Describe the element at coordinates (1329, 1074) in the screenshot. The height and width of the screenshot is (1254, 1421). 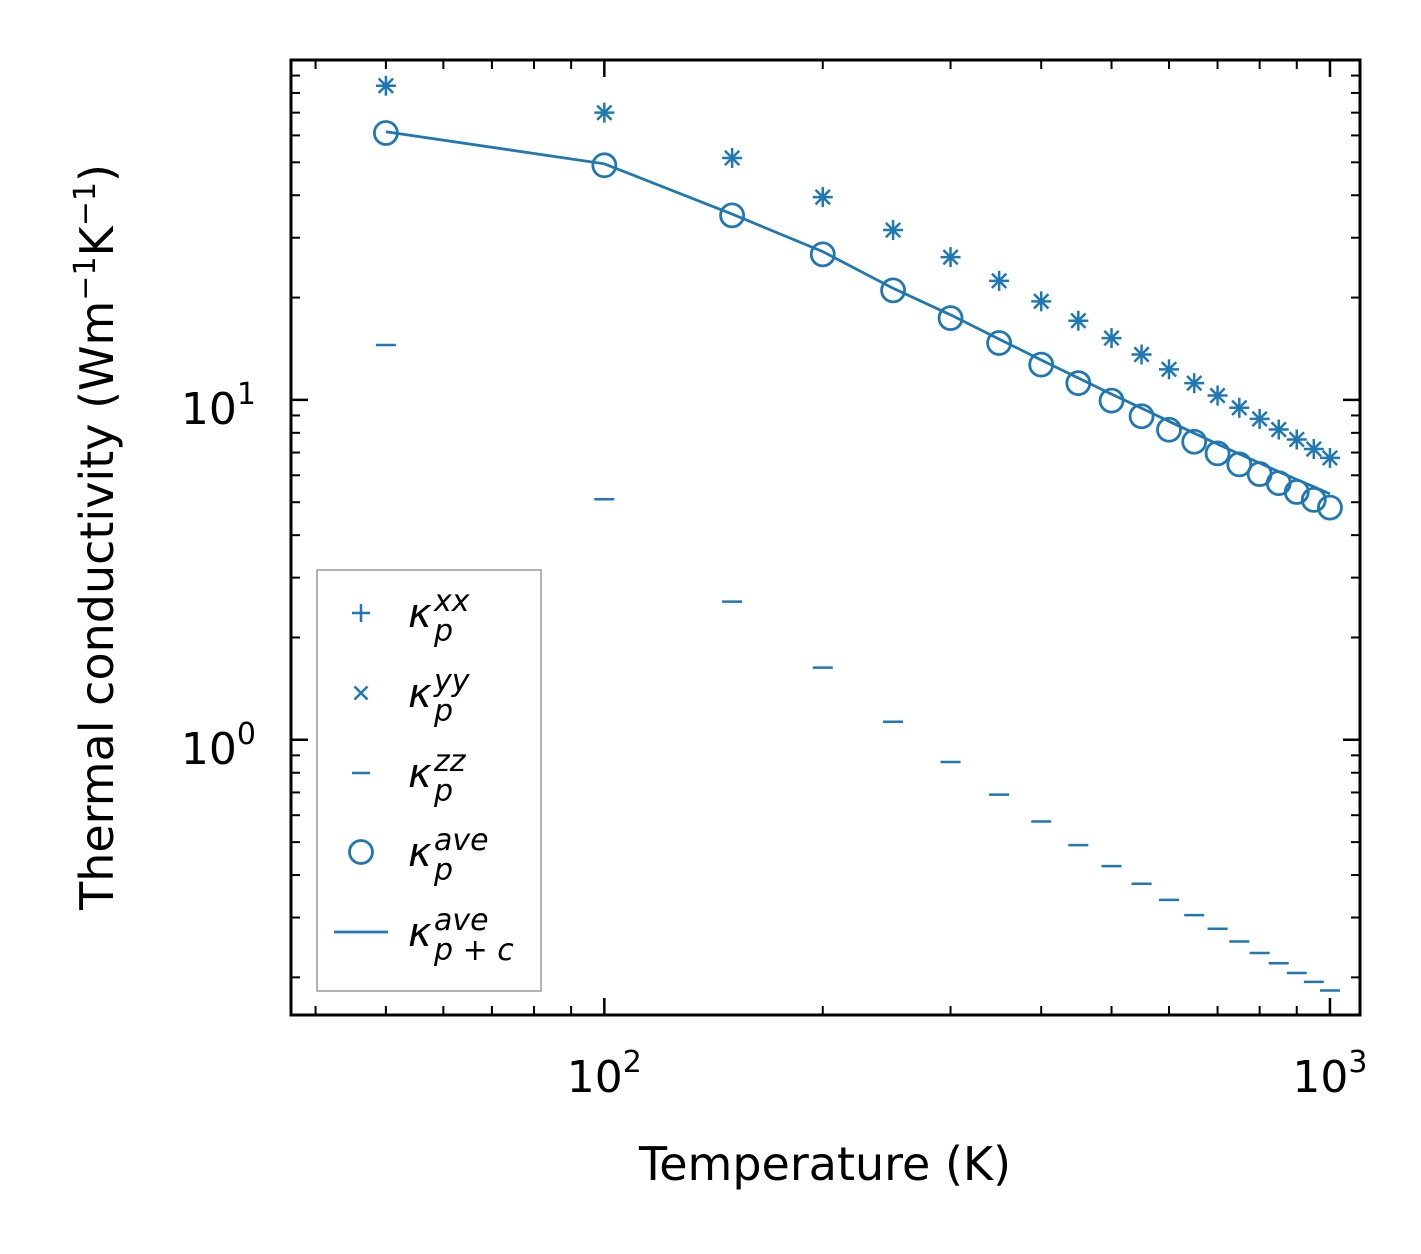
I see `x-tick-label: 10³` at that location.